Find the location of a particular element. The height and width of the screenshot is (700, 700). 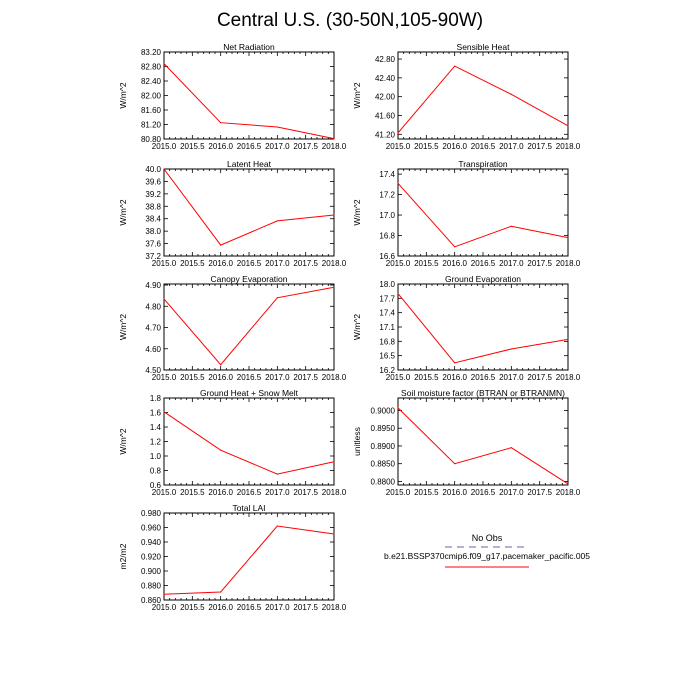

y-tick-label: 38.8 is located at coordinates (153, 206).